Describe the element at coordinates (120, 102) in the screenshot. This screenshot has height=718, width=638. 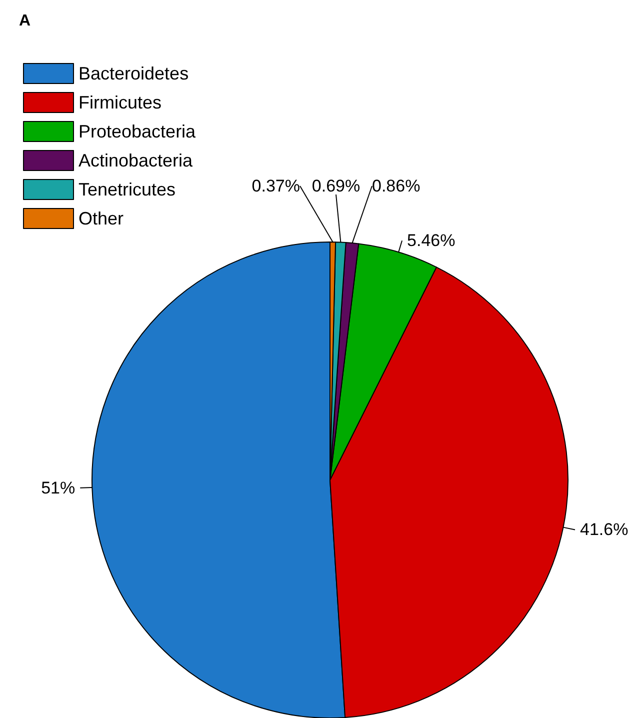
I see `legend-label: Firmicutes` at that location.